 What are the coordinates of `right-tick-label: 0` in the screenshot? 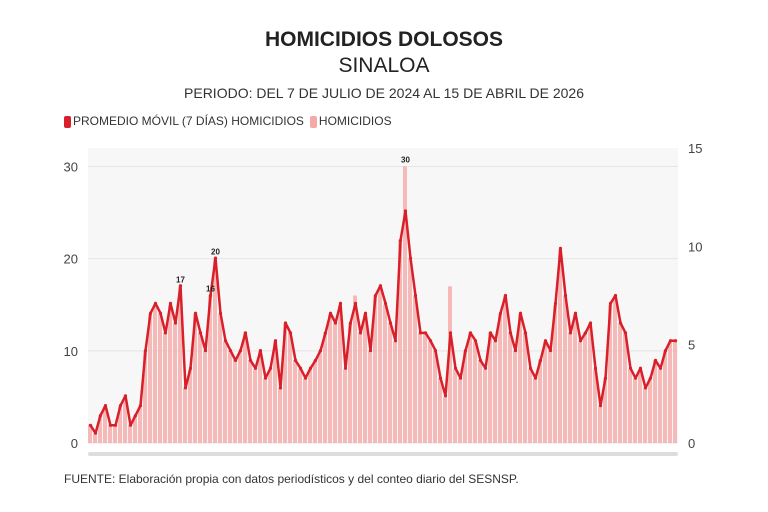 It's located at (691, 443).